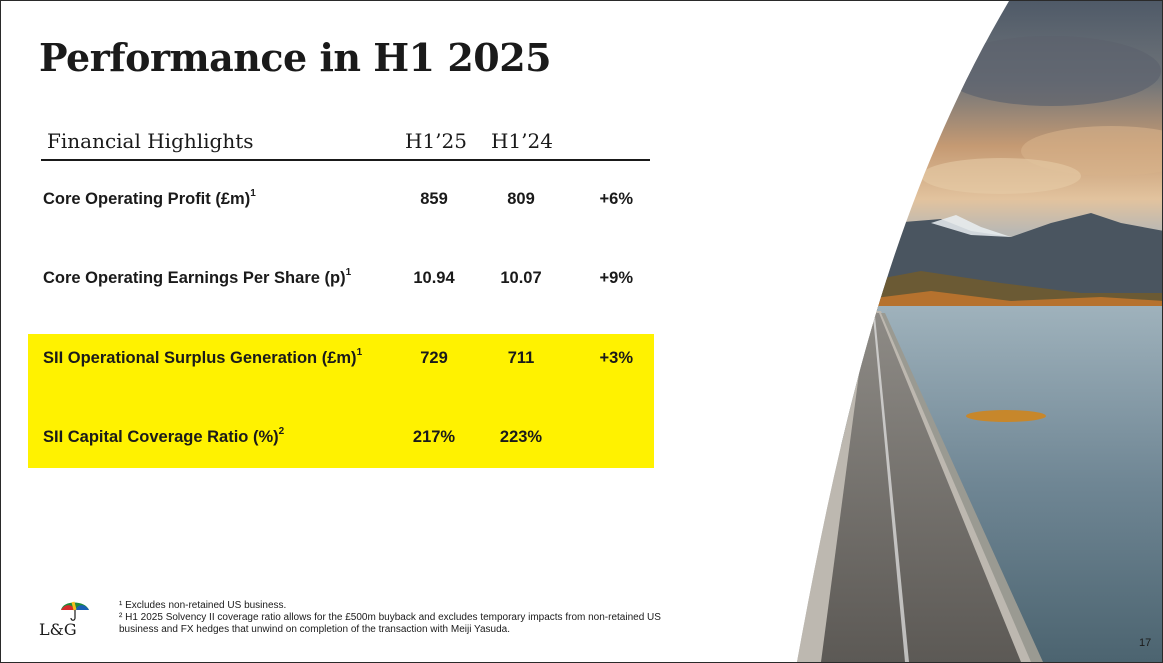 This screenshot has width=1163, height=663. What do you see at coordinates (521, 199) in the screenshot?
I see `row-h124-value: 809` at bounding box center [521, 199].